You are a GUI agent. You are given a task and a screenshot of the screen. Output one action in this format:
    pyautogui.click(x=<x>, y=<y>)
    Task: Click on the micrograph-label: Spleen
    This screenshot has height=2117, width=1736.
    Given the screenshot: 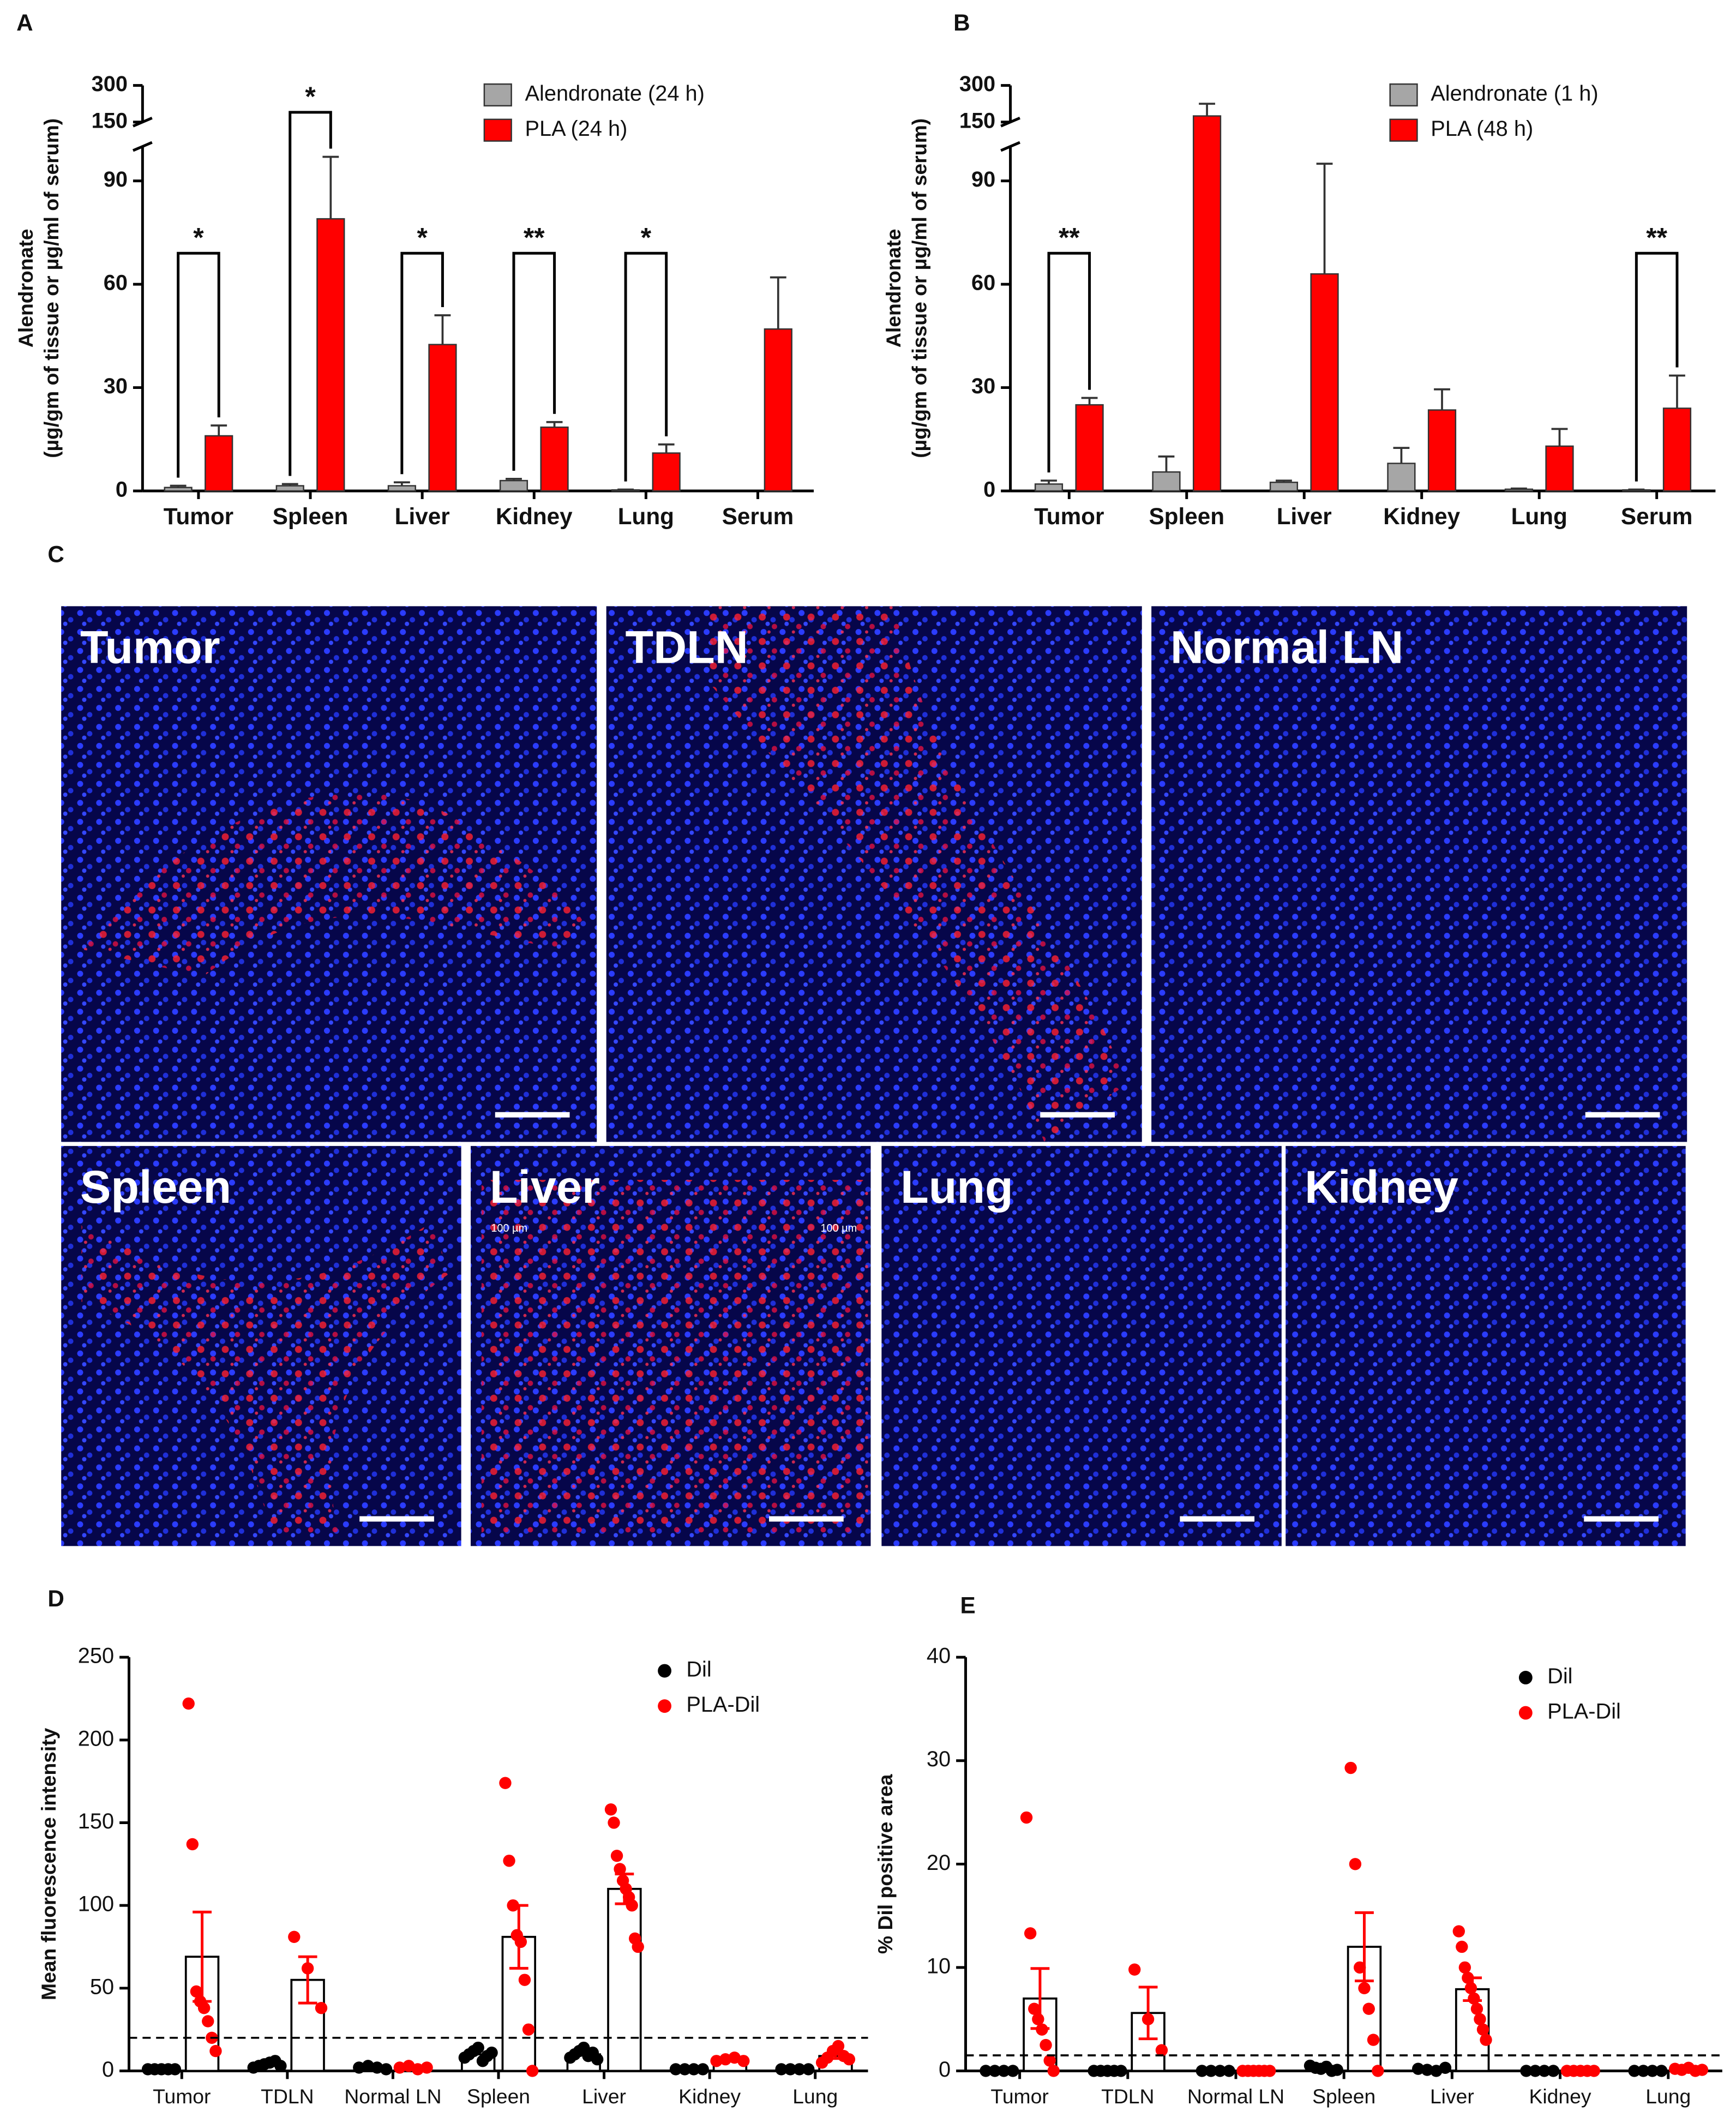 What is the action you would take?
    pyautogui.click(x=155, y=1187)
    